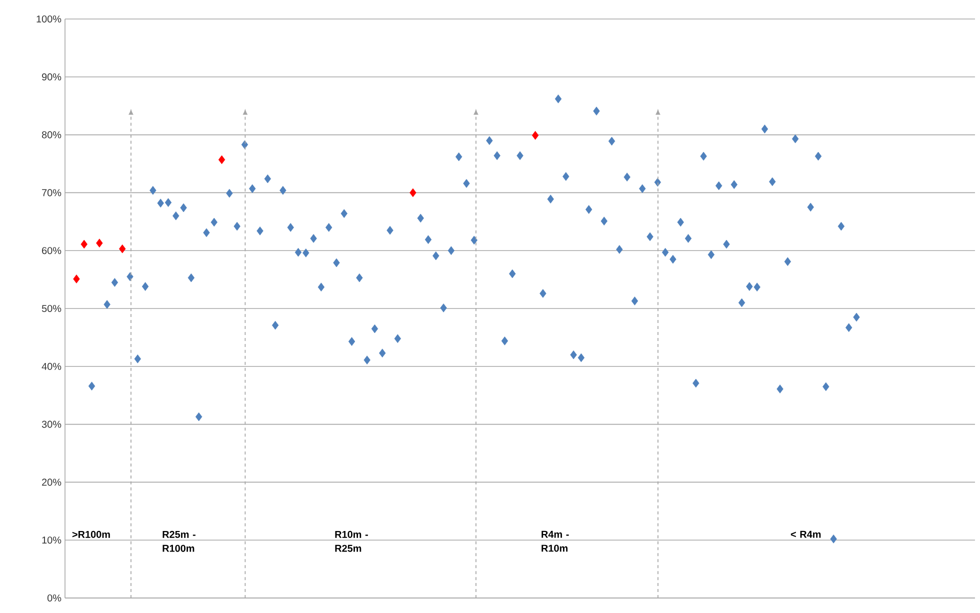  I want to click on y-tick-label: 60%, so click(52, 250).